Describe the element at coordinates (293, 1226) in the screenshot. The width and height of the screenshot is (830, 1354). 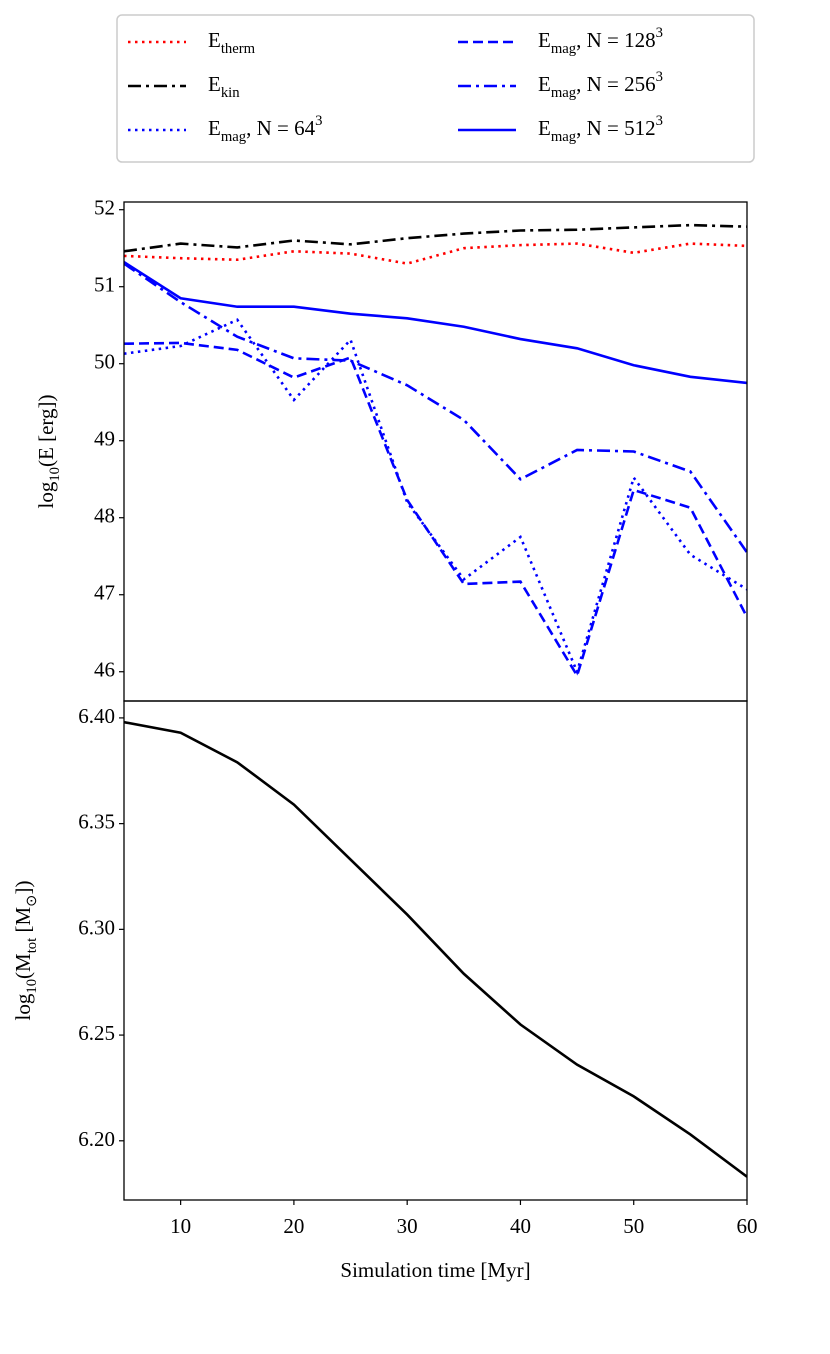
I see `x-tick-label: 20` at that location.